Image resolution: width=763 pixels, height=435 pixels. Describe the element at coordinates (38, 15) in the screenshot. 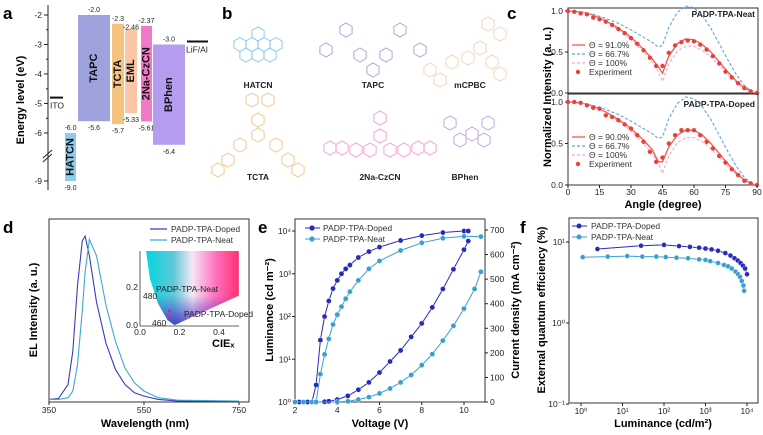

I see `y-tick-label: -2` at that location.